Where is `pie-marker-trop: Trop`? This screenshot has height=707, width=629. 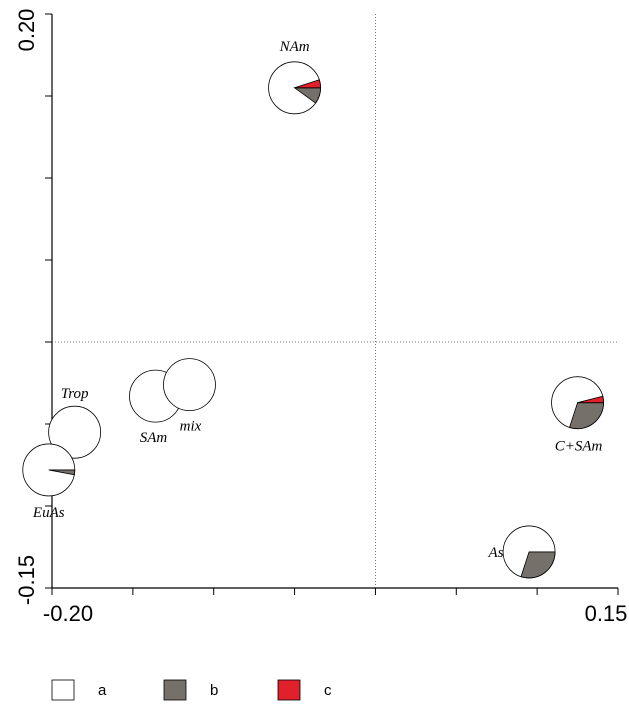 pie-marker-trop: Trop is located at coordinates (75, 422).